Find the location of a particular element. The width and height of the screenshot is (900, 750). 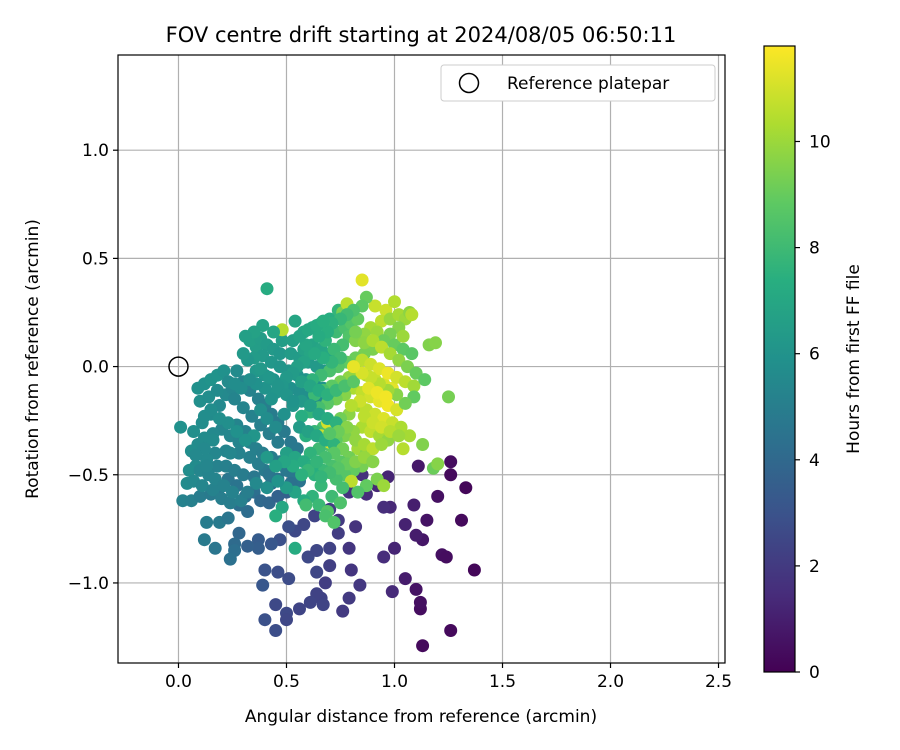

x-tick-label: 2.5 is located at coordinates (718, 682).